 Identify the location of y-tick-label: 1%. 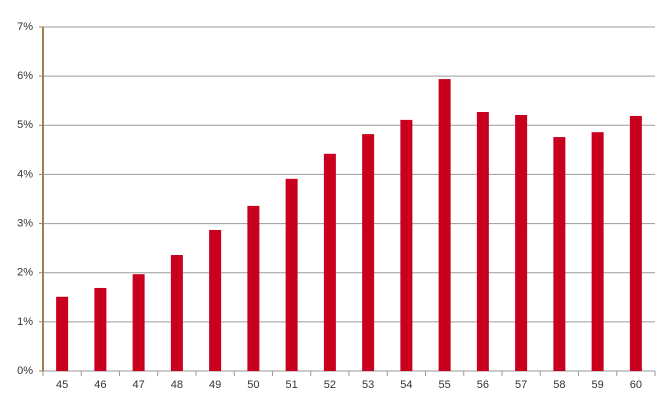
(25, 322).